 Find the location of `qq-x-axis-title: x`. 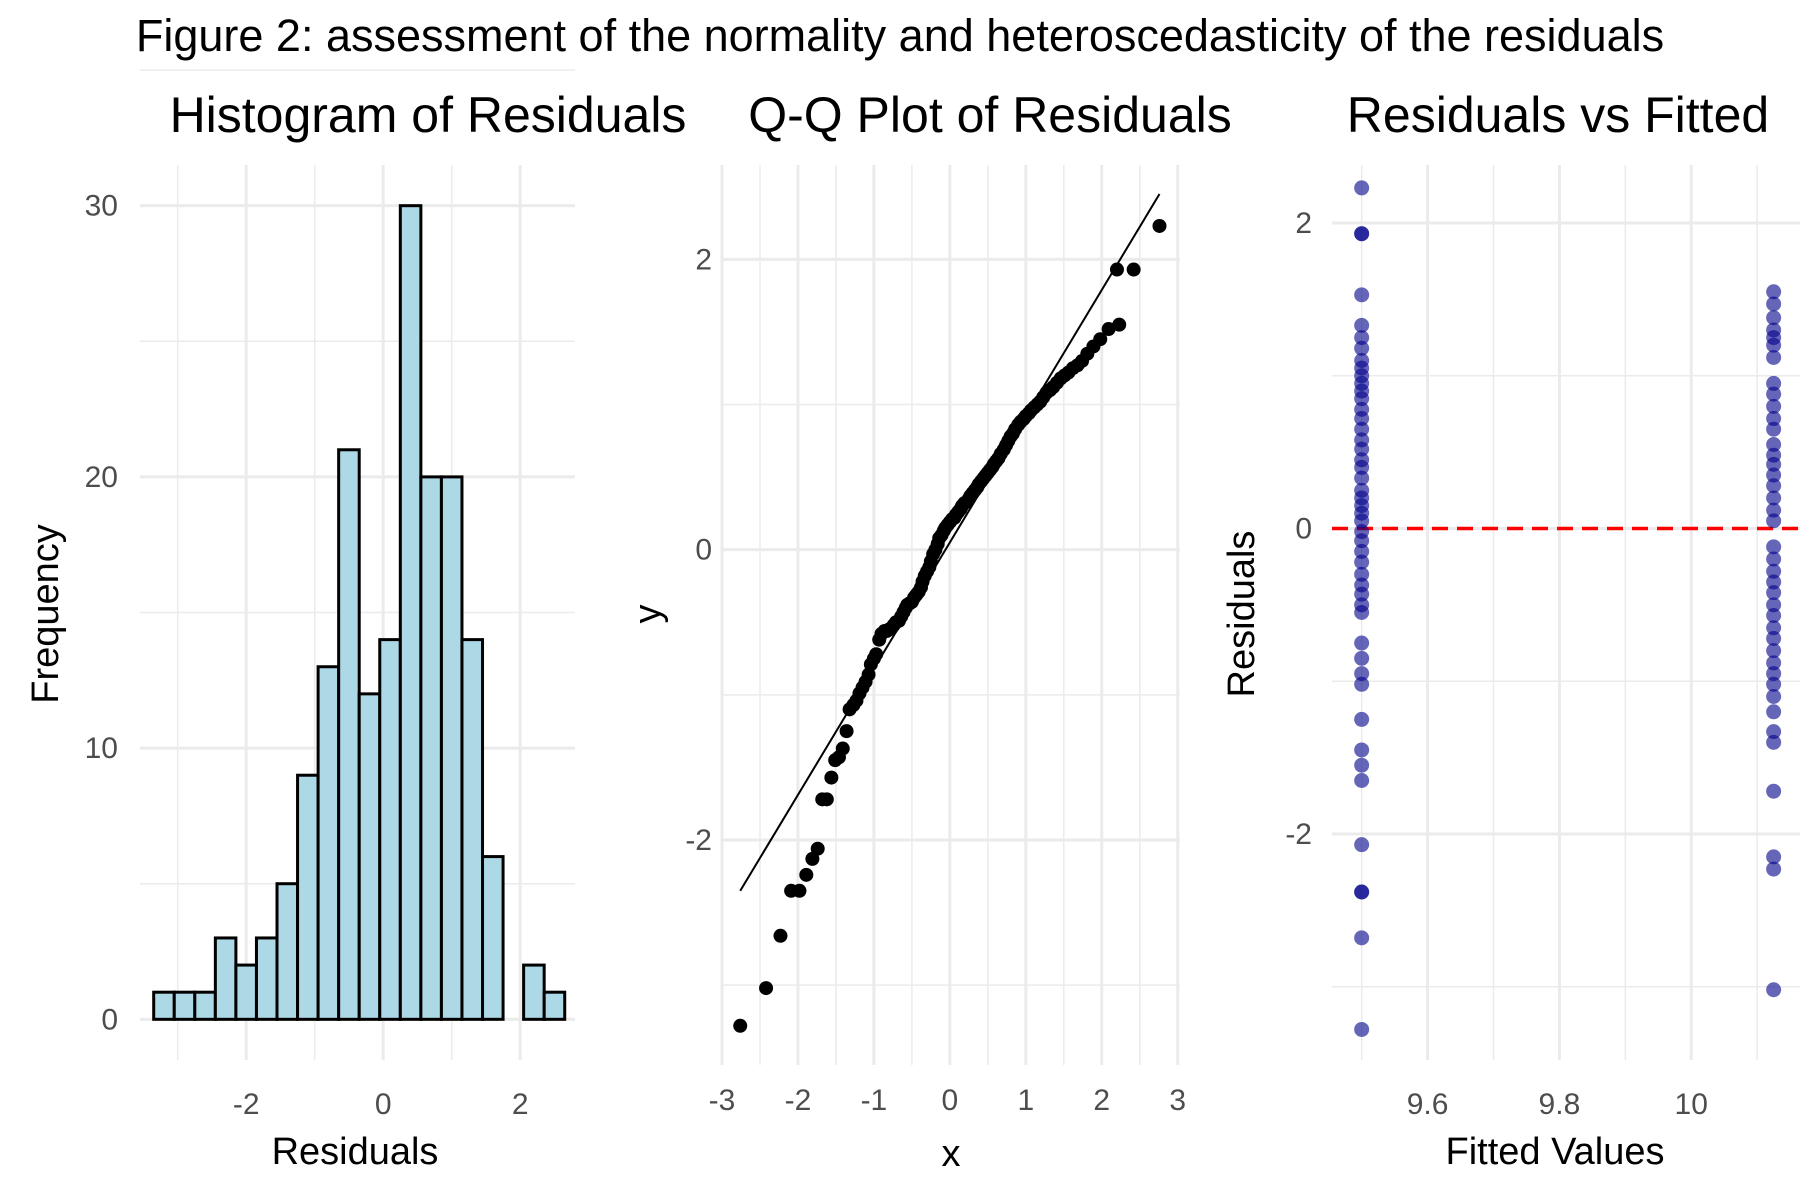

qq-x-axis-title: x is located at coordinates (951, 1154).